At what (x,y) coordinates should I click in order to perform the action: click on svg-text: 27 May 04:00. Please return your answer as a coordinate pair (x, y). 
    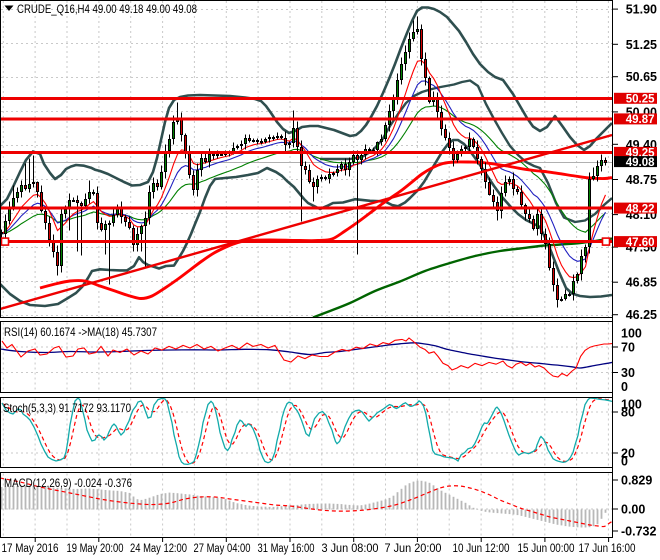
    Looking at the image, I should click on (222, 549).